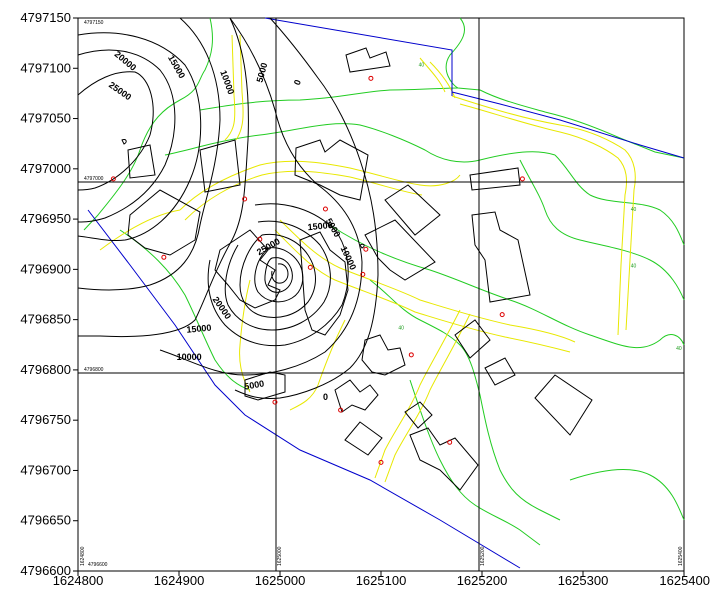 This screenshot has height=591, width=711. Describe the element at coordinates (45, 17) in the screenshot. I see `y-tick-label: 4797150` at that location.